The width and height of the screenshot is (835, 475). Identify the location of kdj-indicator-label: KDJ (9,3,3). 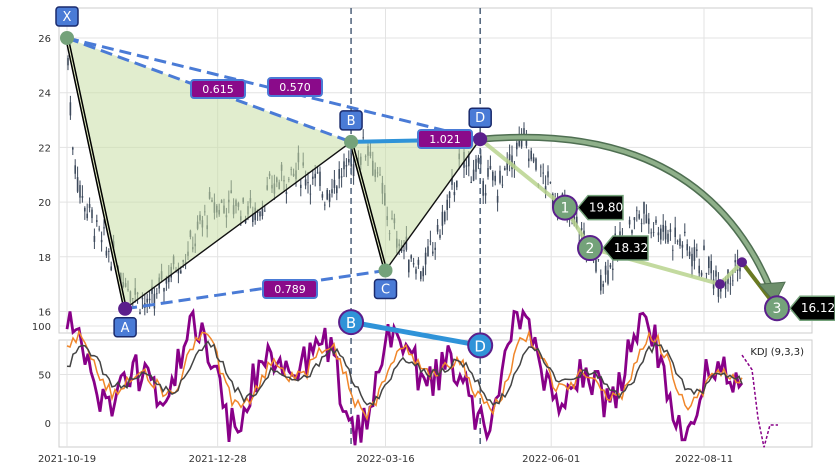
(777, 352).